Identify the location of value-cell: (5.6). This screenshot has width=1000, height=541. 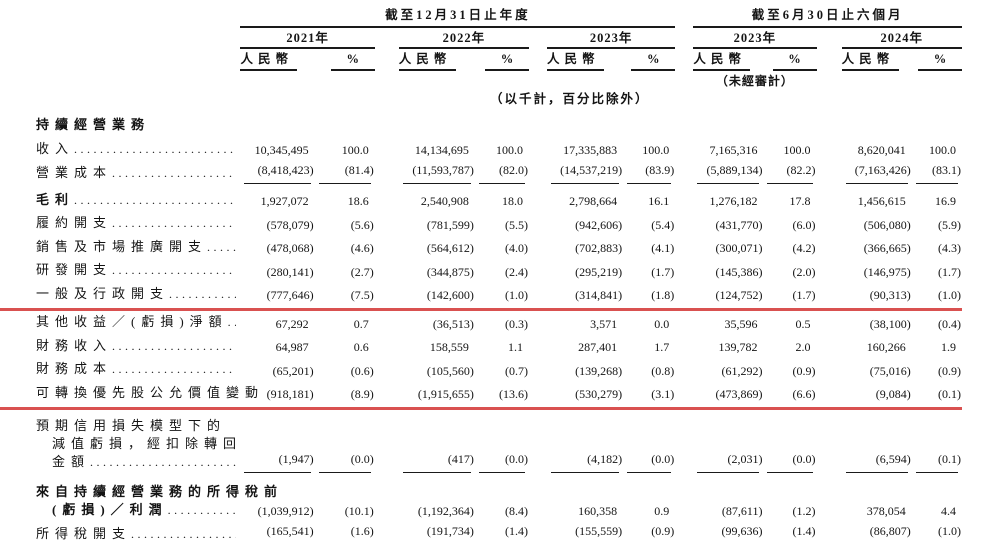
(362, 224).